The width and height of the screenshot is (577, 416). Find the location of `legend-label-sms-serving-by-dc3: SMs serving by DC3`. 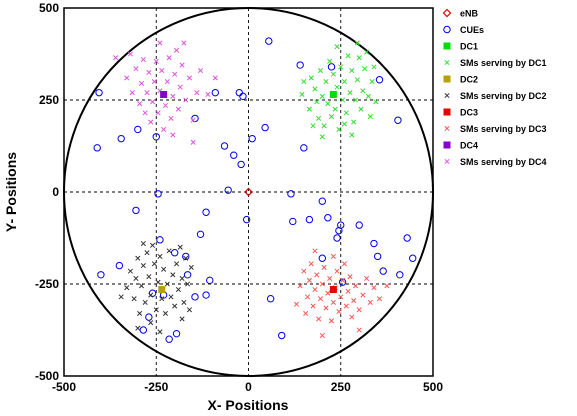

legend-label-sms-serving-by-dc3: SMs serving by DC3 is located at coordinates (503, 129).